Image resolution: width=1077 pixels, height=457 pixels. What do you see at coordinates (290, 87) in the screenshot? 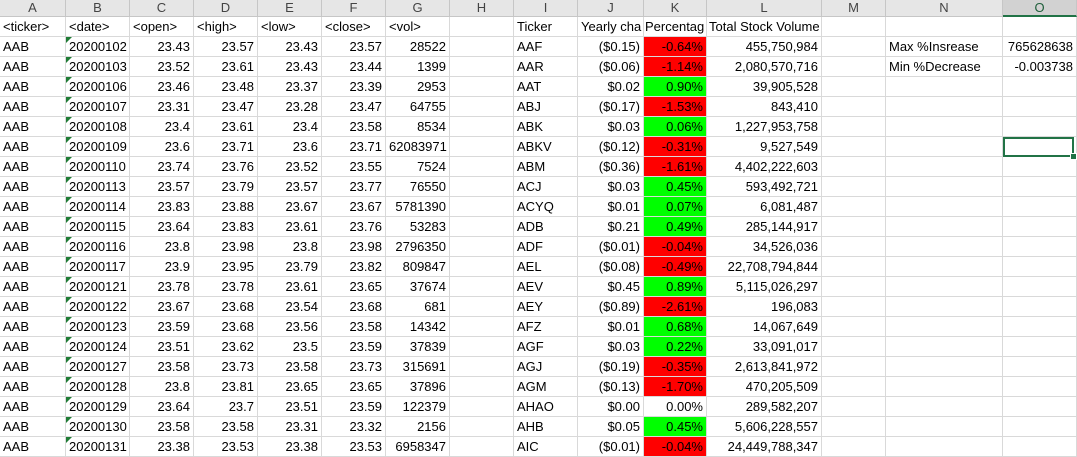
I see `cell-e4: 23.37` at bounding box center [290, 87].